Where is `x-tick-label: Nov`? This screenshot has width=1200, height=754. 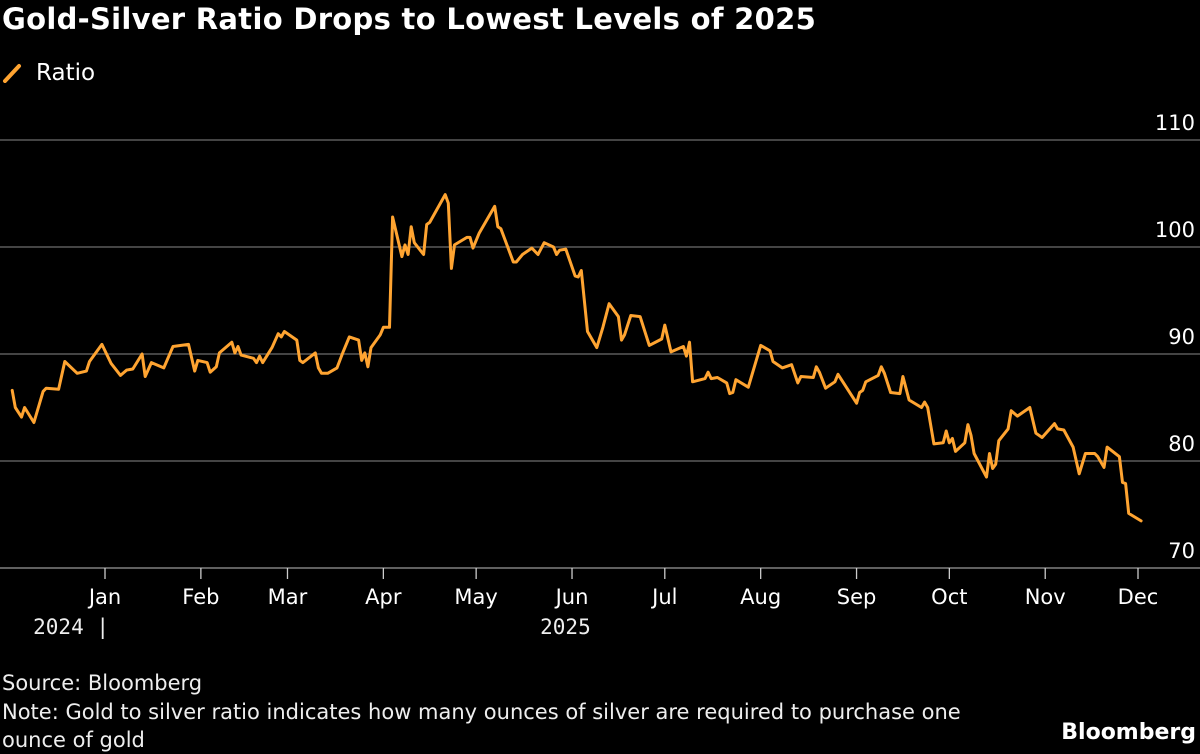 x-tick-label: Nov is located at coordinates (1045, 597).